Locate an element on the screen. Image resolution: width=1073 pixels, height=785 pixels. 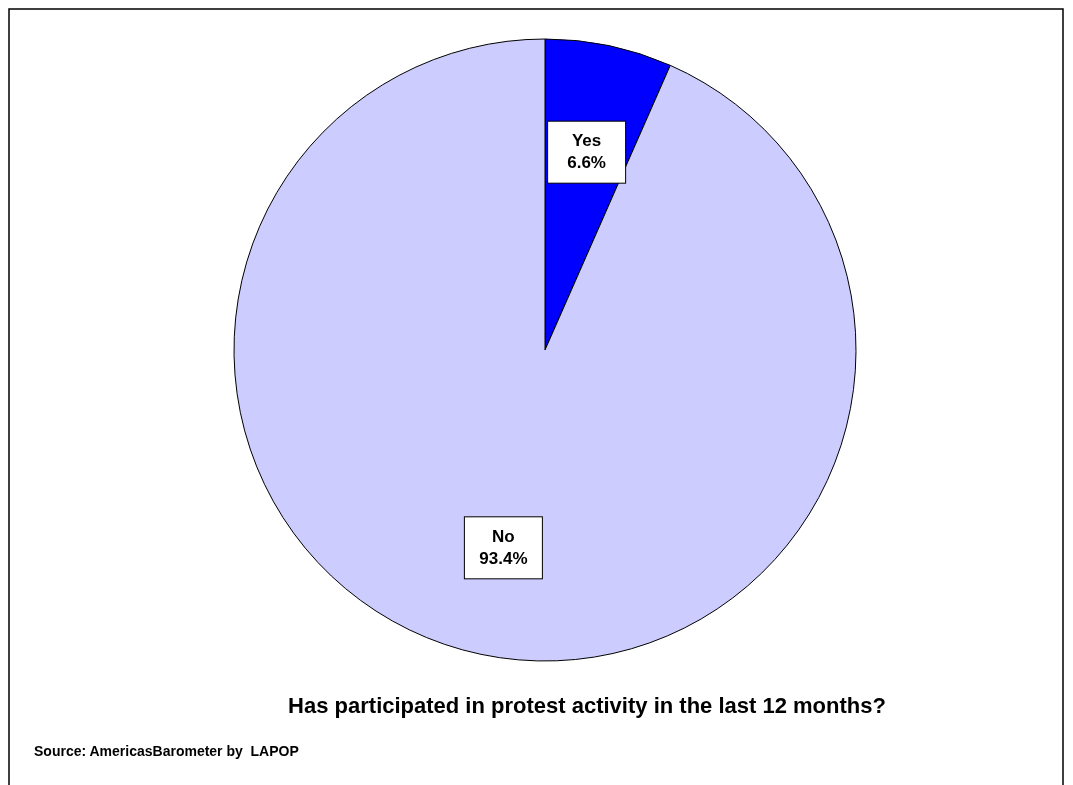
data-label: 6.6% is located at coordinates (586, 163).